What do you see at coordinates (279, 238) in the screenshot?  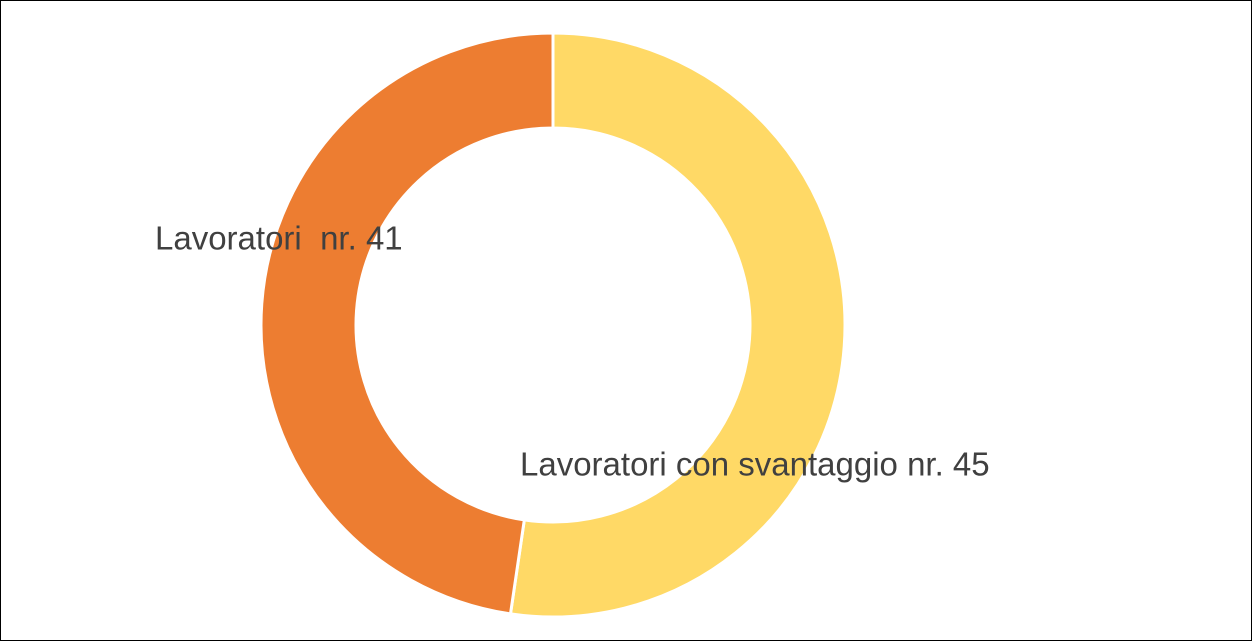 I see `slice-label: Lavoratori nr. 41` at bounding box center [279, 238].